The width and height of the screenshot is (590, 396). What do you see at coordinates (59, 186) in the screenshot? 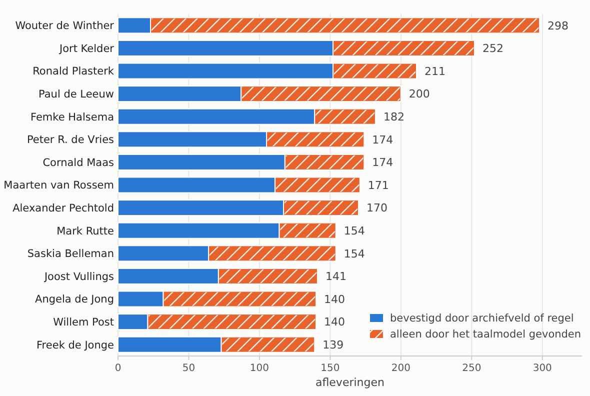
I see `y-tick-label: Maarten van Rossem` at bounding box center [59, 186].